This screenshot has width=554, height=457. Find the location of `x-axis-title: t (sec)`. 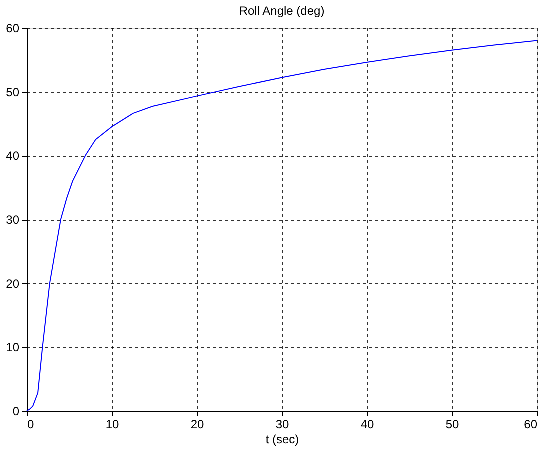

x-axis-title: t (sec) is located at coordinates (283, 439).